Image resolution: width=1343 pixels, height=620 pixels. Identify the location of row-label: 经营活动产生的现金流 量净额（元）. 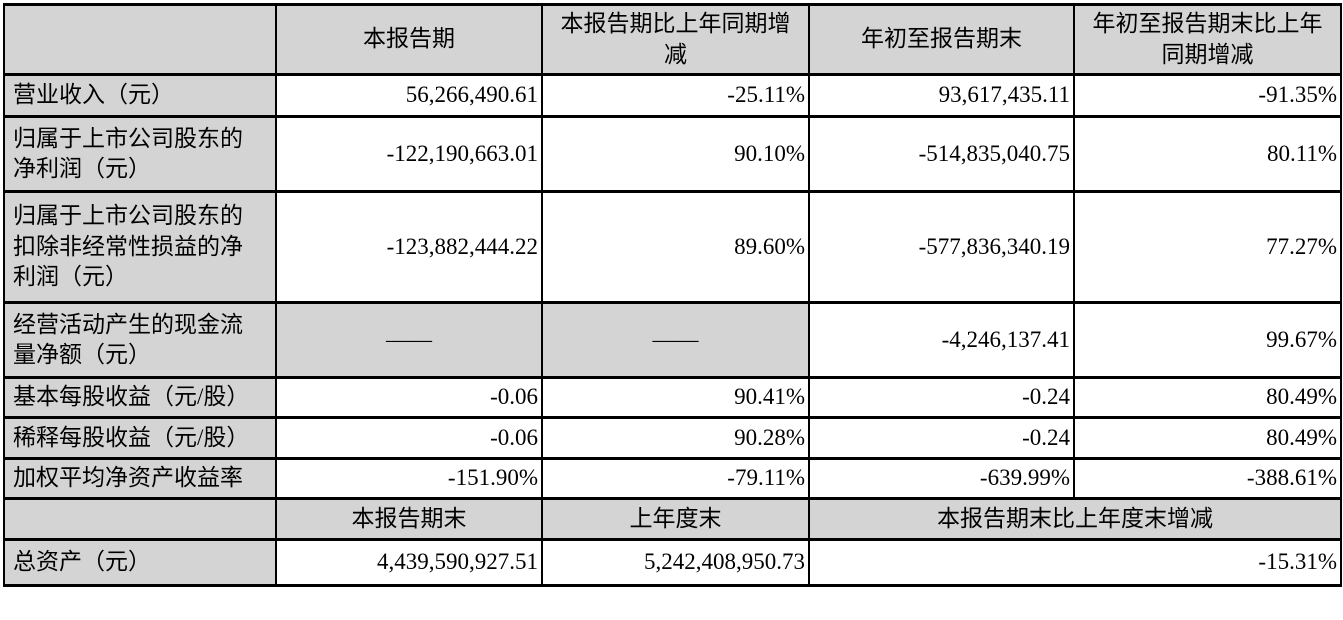
(140, 340).